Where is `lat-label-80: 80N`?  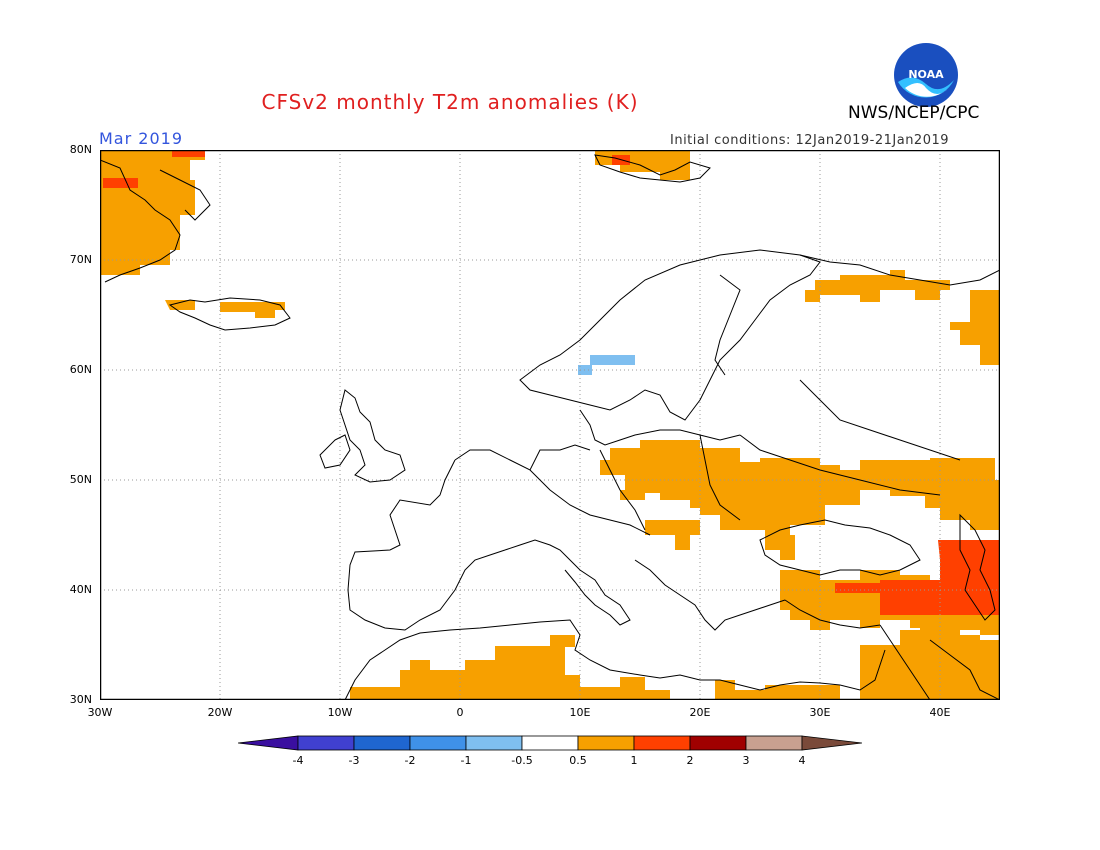
lat-label-80: 80N is located at coordinates (80, 149).